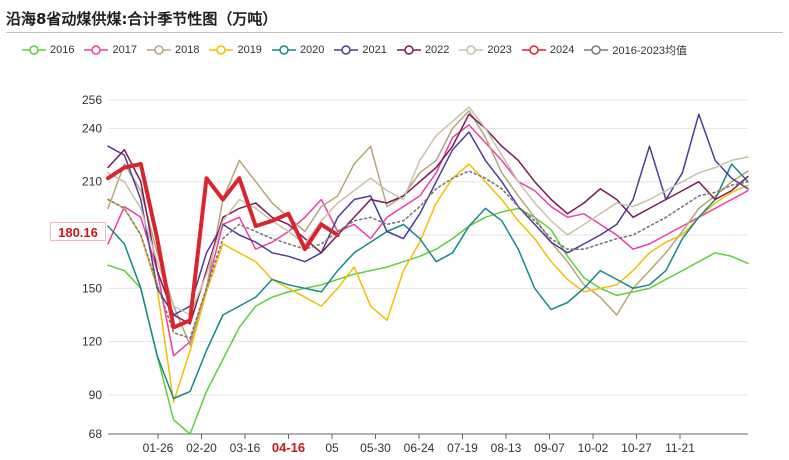  Describe the element at coordinates (549, 448) in the screenshot. I see `x-tick-label: 09-07` at that location.